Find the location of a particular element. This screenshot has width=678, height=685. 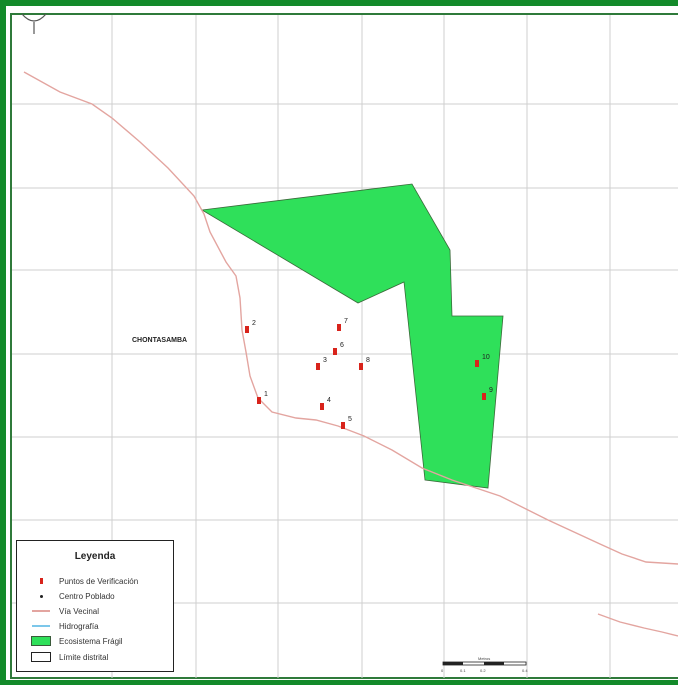

svg-text: 8 is located at coordinates (368, 360).